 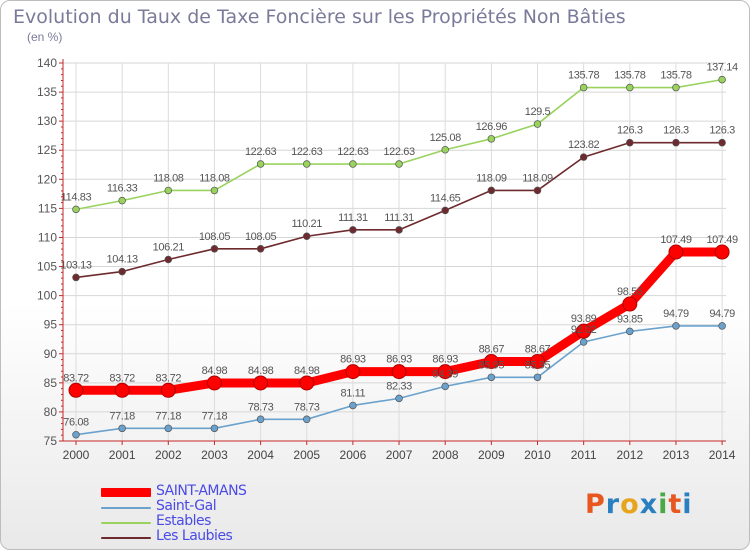 I want to click on legend-label: Saint-Gal, so click(x=186, y=506).